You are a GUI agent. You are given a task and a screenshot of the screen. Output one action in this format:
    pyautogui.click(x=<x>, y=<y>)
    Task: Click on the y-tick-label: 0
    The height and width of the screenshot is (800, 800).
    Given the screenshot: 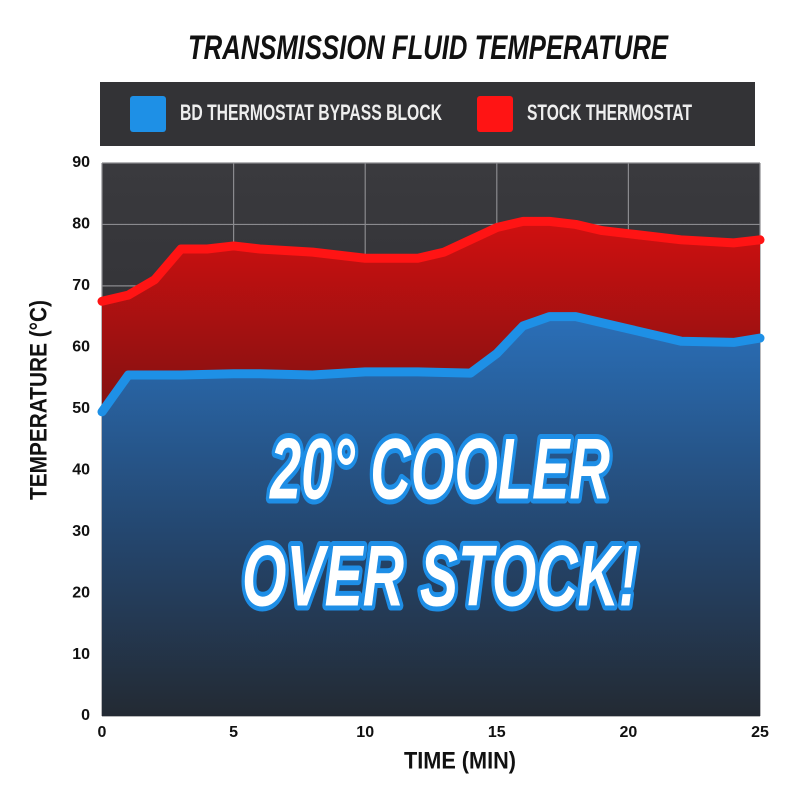 What is the action you would take?
    pyautogui.click(x=85, y=715)
    